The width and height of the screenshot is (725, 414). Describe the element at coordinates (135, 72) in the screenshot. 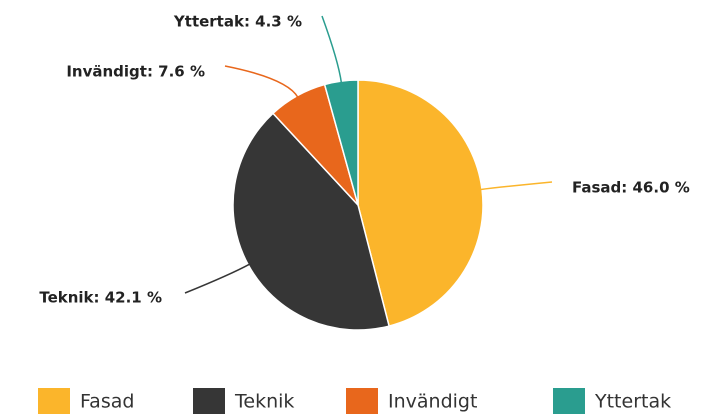

I see `data-label: Invändigt: 7.6 %` at that location.